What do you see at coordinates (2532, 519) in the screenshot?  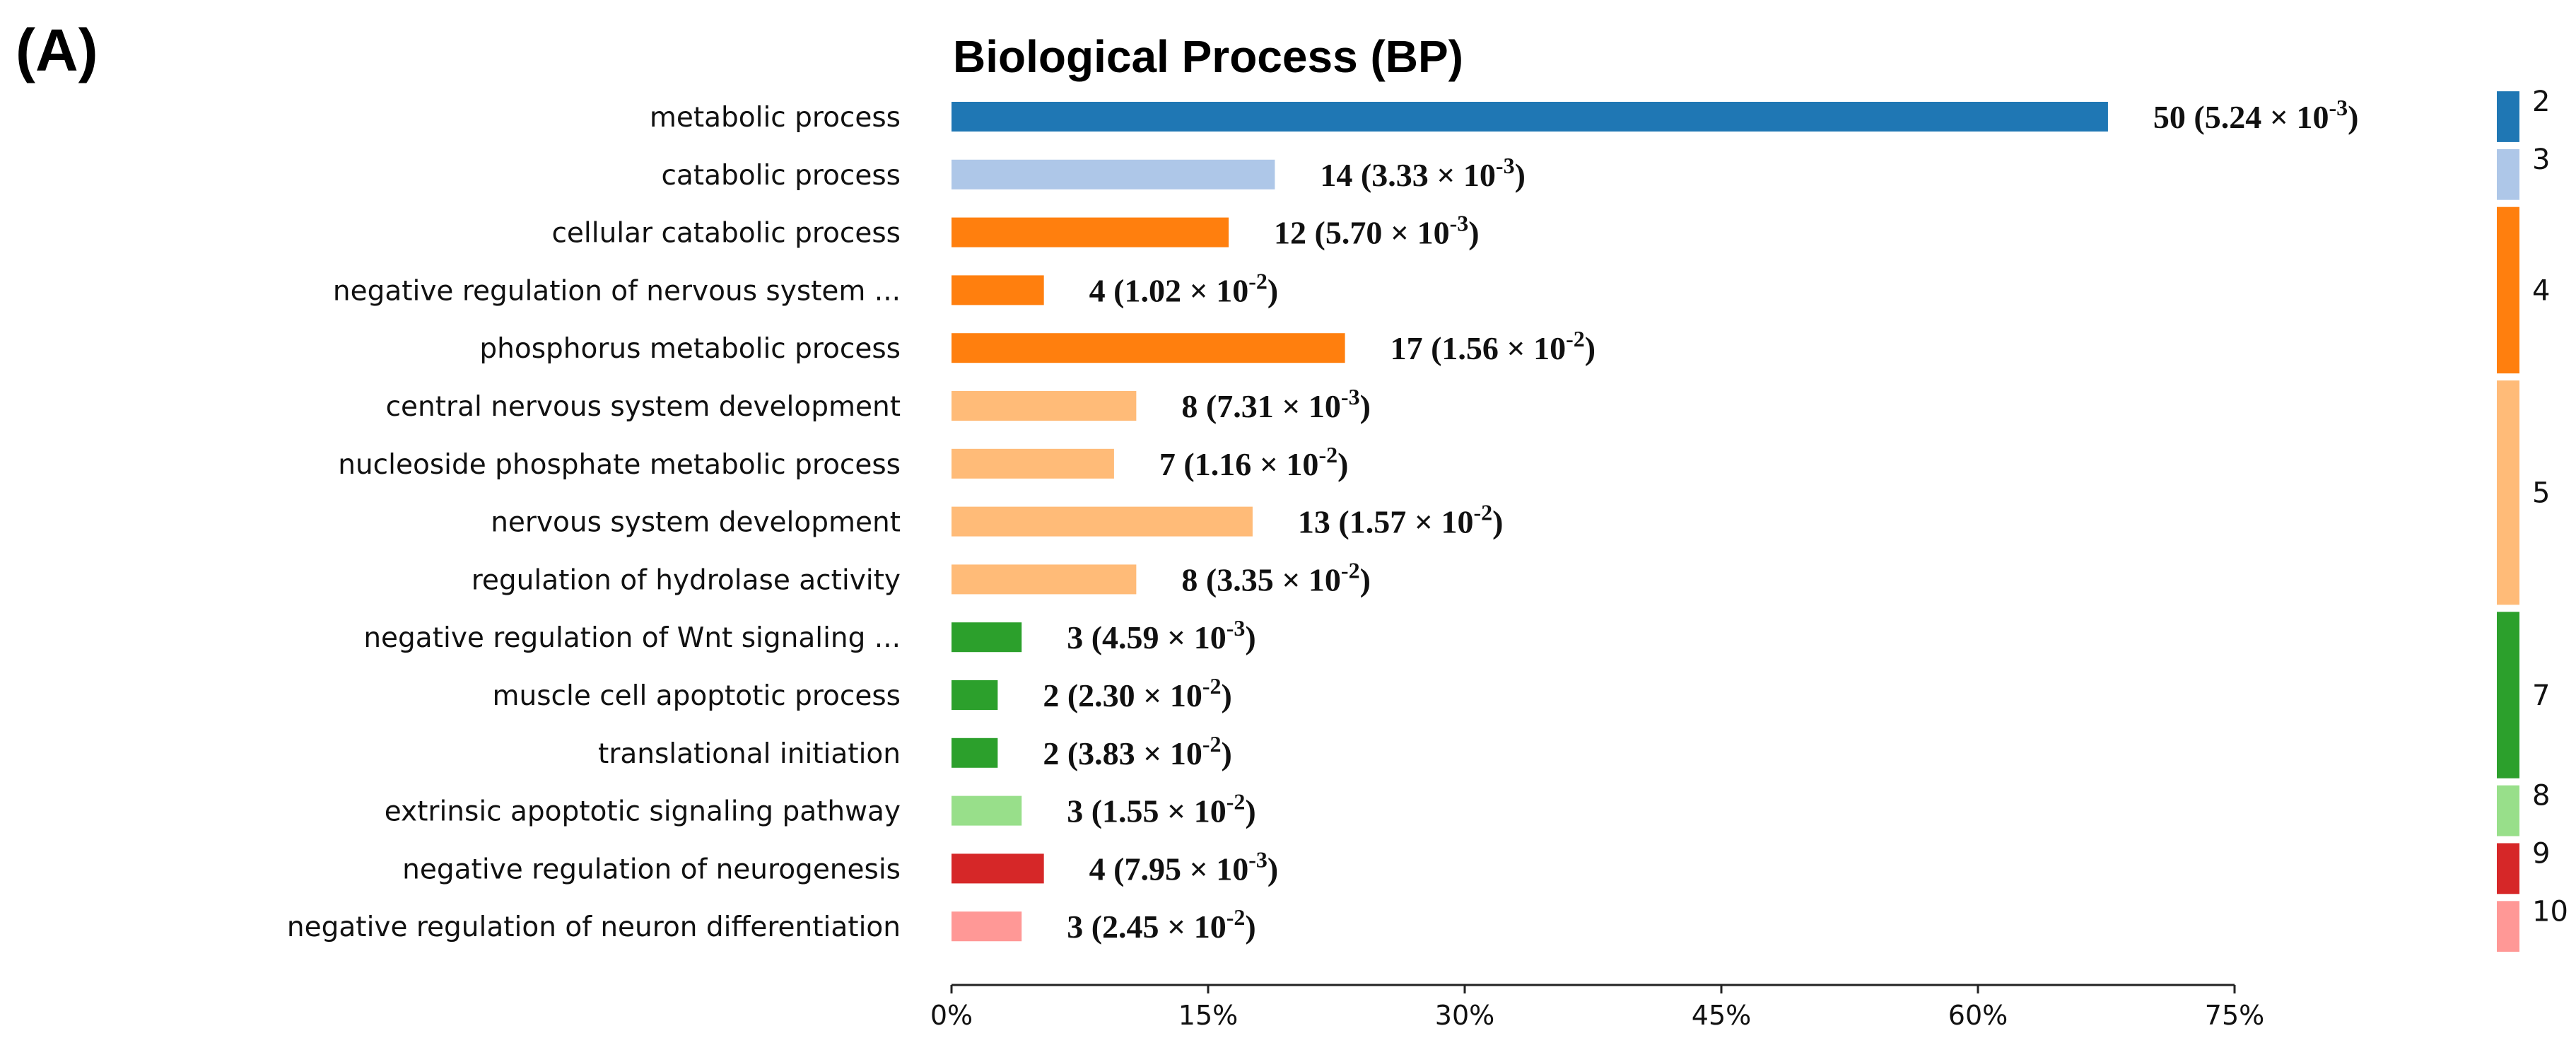 I see `cluster-legend: 2 3 4 5 7 8 9 10` at bounding box center [2532, 519].